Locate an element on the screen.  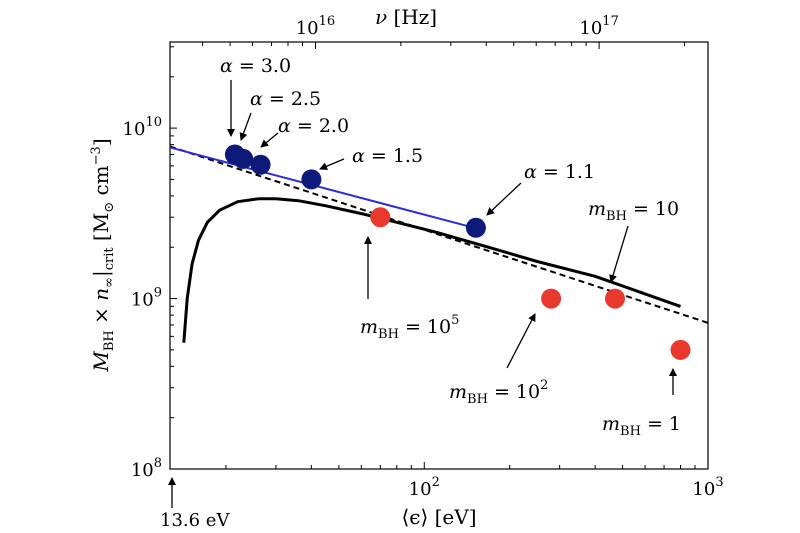
y-tick-label: 10⁹ is located at coordinates (146, 298).